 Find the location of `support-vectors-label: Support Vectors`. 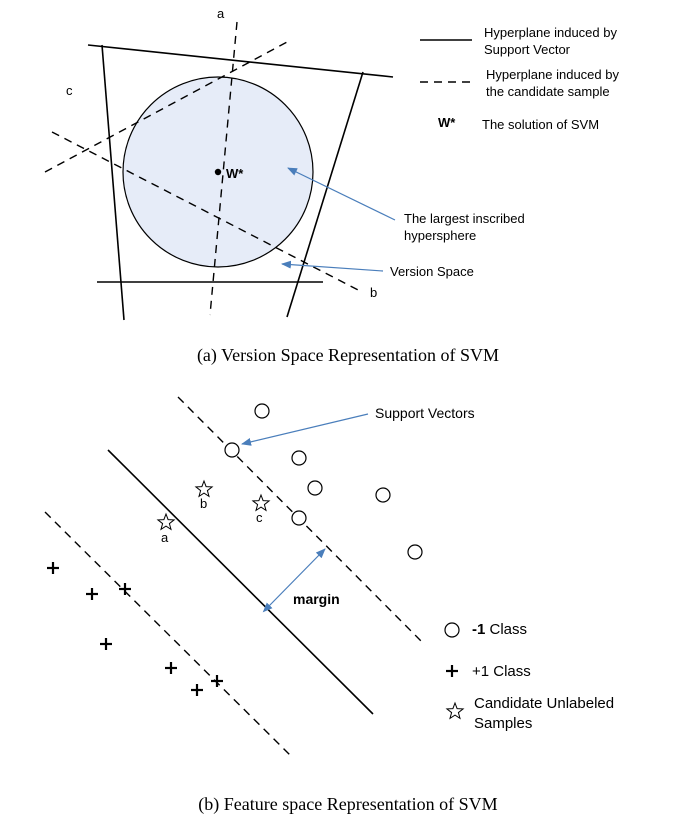

support-vectors-label: Support Vectors is located at coordinates (425, 413).